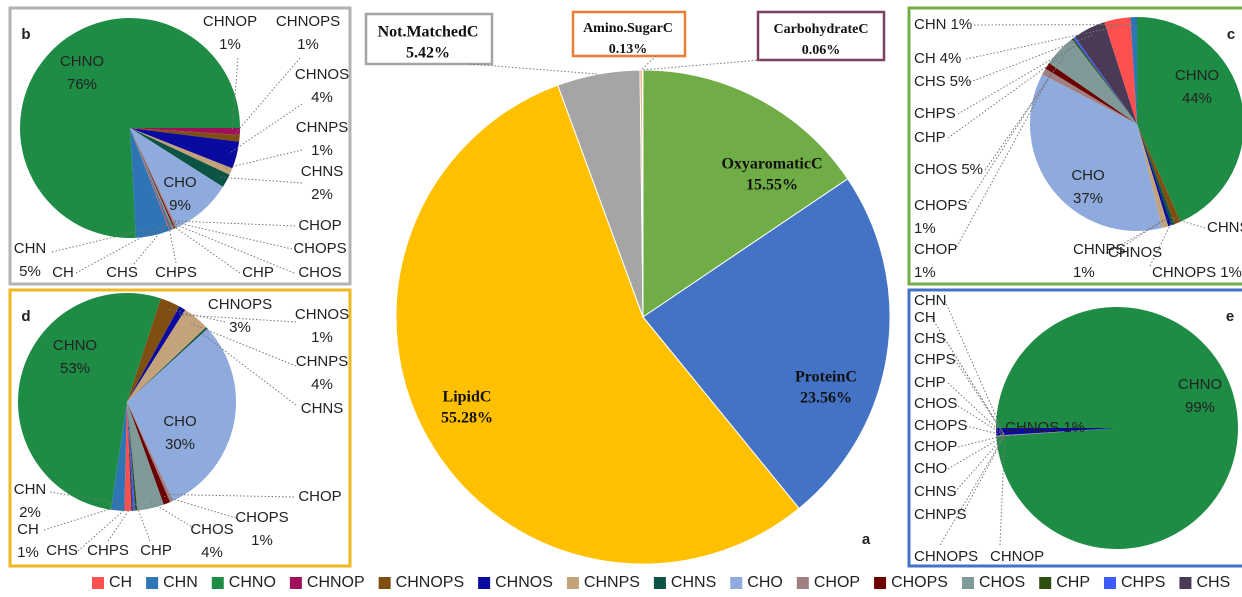  What do you see at coordinates (935, 491) in the screenshot?
I see `slice-label: CHNS` at bounding box center [935, 491].